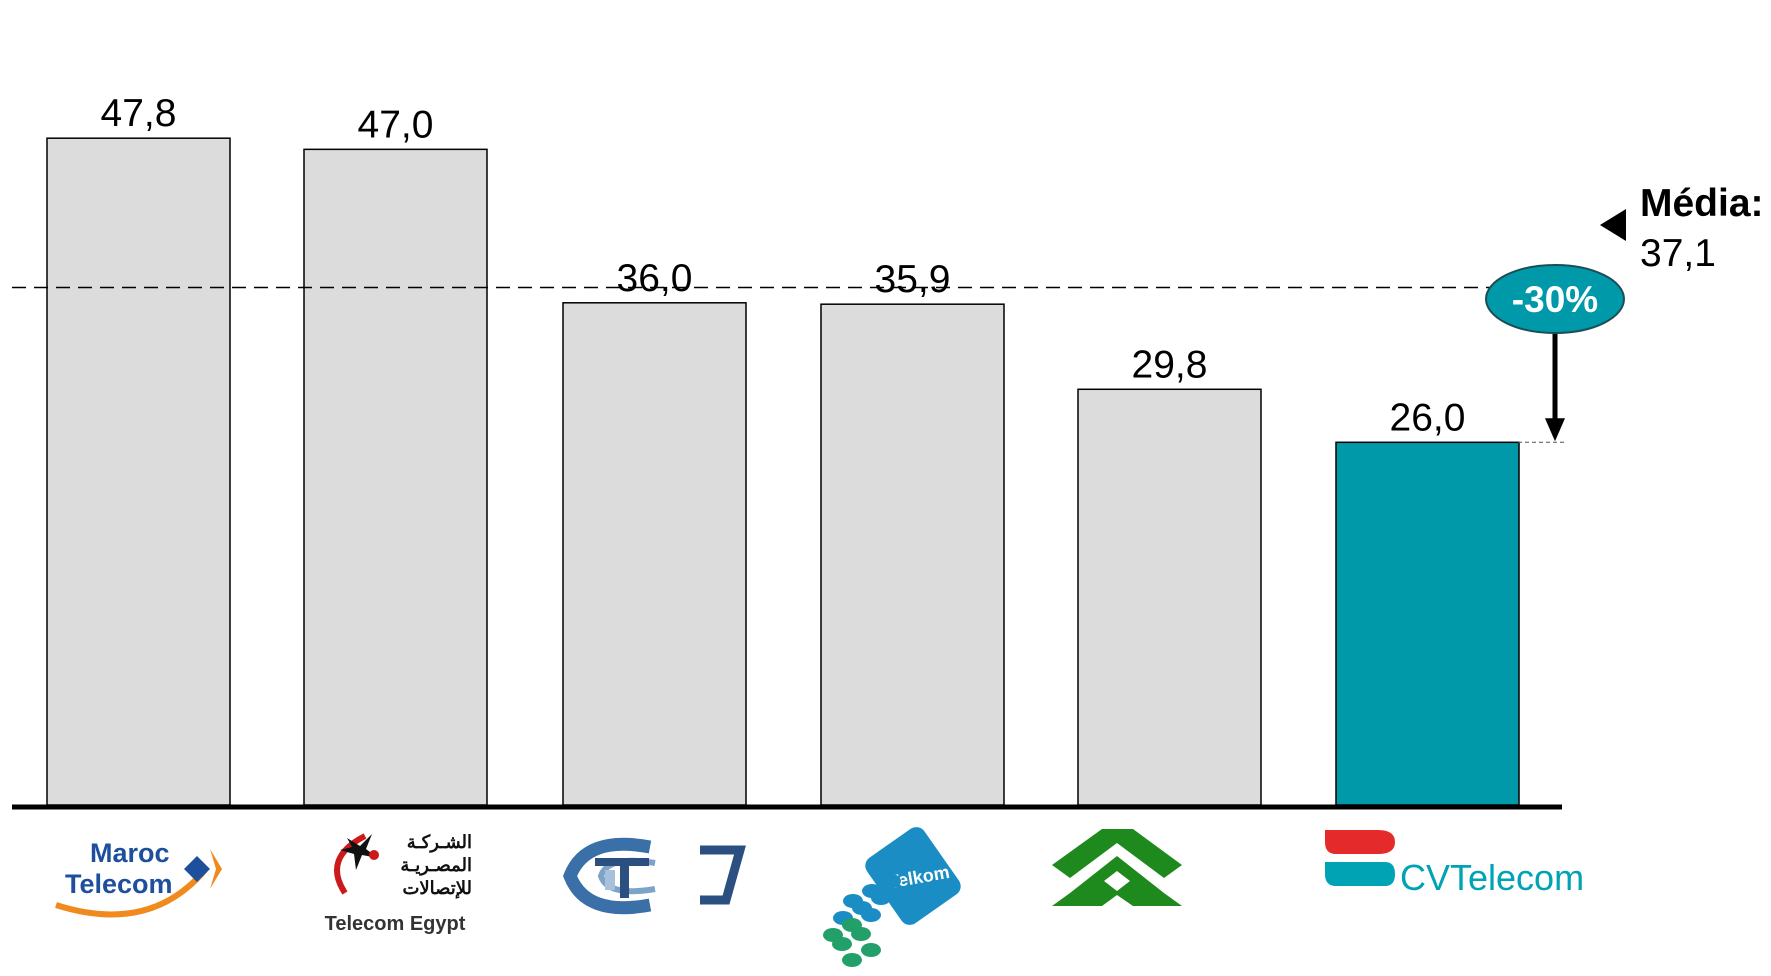  What do you see at coordinates (395, 924) in the screenshot?
I see `egypt-logo-name: Telecom Egypt` at bounding box center [395, 924].